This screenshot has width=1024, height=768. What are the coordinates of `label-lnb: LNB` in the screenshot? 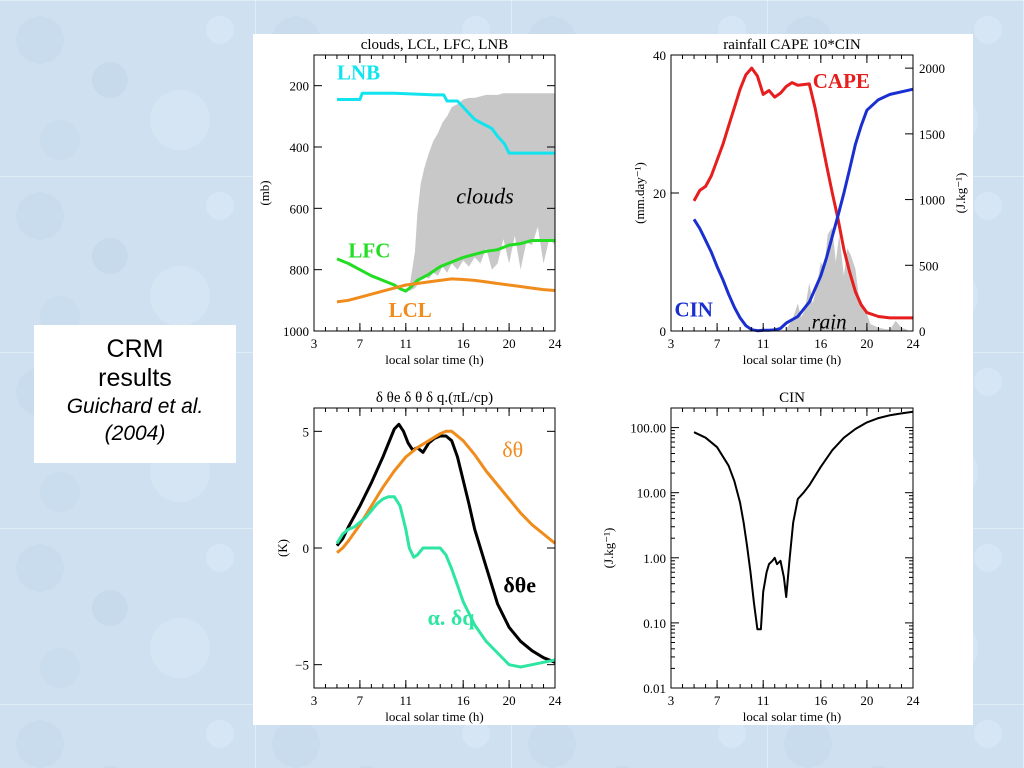 It's located at (358, 73).